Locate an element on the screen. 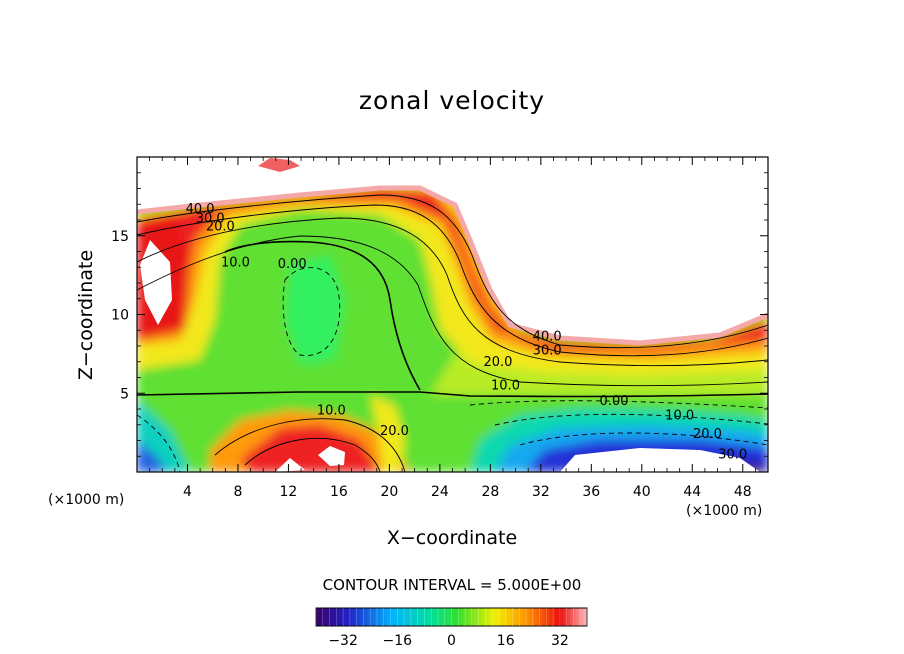 The width and height of the screenshot is (904, 654). contour-line-0-upper is located at coordinates (322, 315).